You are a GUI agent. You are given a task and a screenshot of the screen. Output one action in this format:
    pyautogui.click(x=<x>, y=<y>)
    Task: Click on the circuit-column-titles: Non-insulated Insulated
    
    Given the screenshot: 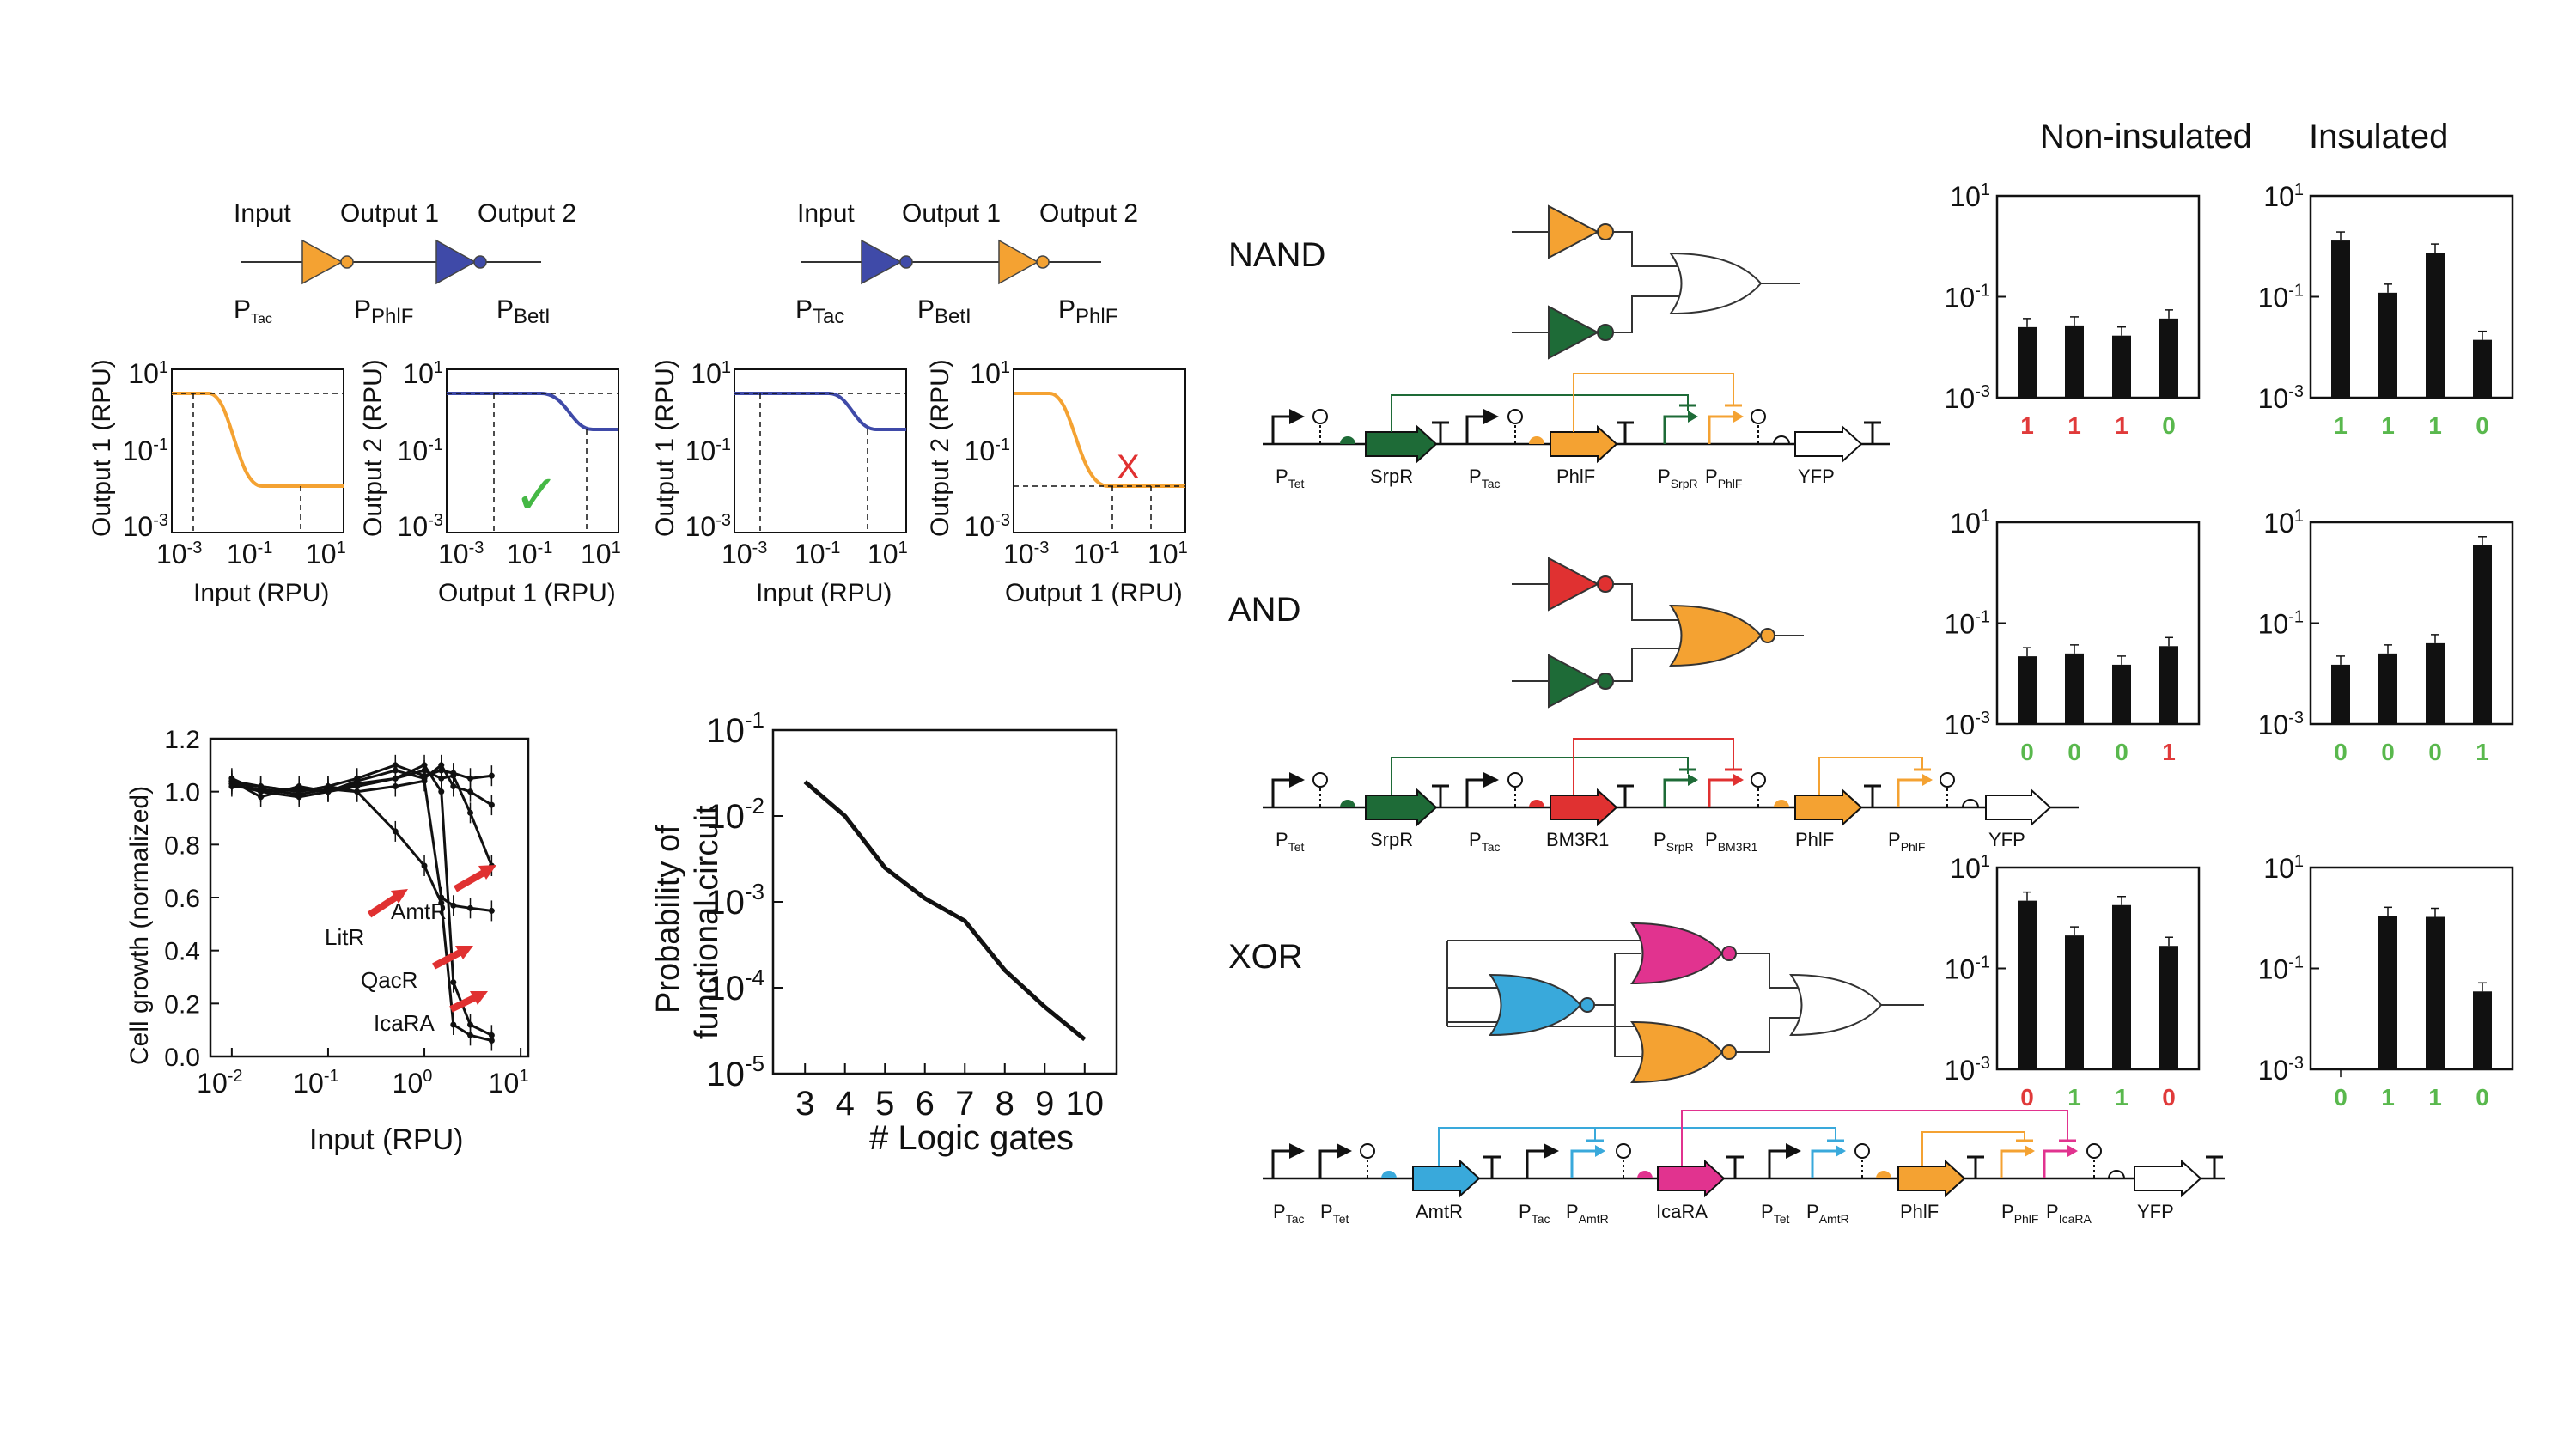 What is the action you would take?
    pyautogui.click(x=2244, y=136)
    